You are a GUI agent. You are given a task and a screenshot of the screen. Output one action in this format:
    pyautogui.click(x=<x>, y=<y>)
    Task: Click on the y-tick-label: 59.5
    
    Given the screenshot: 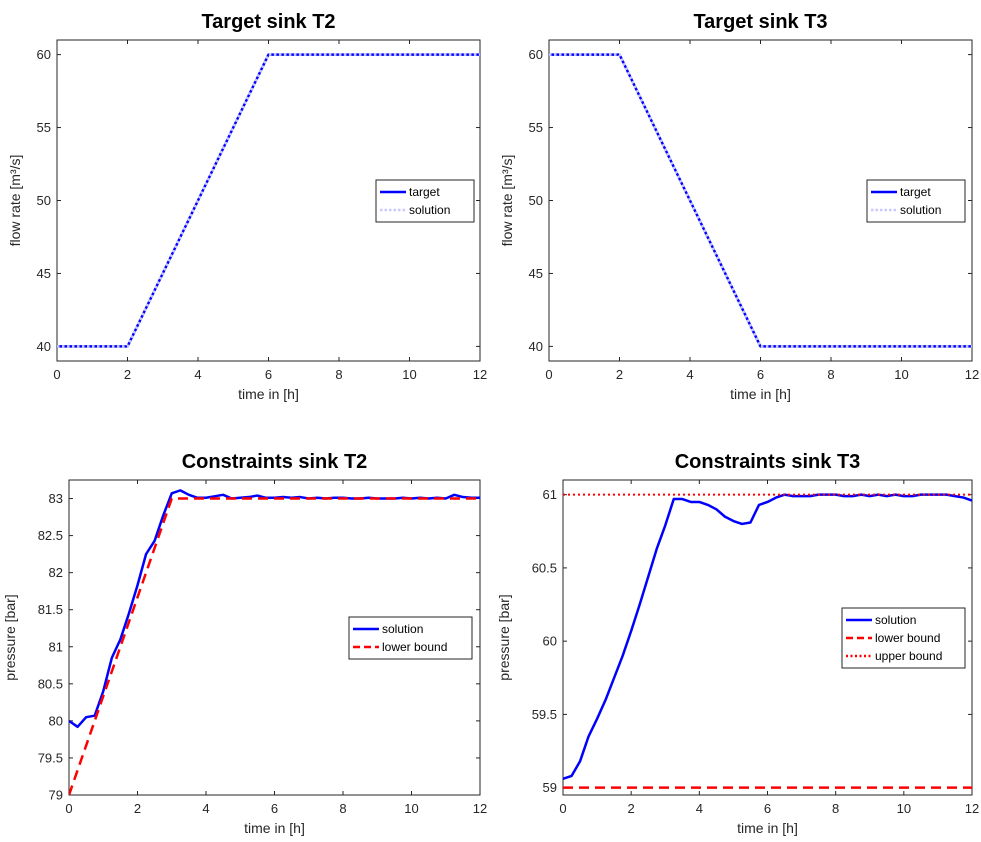 What is the action you would take?
    pyautogui.click(x=544, y=714)
    